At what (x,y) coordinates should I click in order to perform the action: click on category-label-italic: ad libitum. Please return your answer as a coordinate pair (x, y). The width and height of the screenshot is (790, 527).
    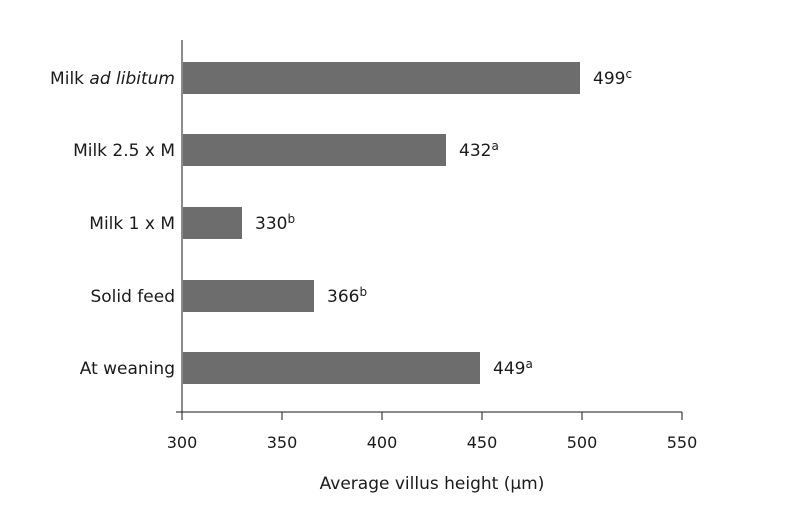
    Looking at the image, I should click on (132, 79).